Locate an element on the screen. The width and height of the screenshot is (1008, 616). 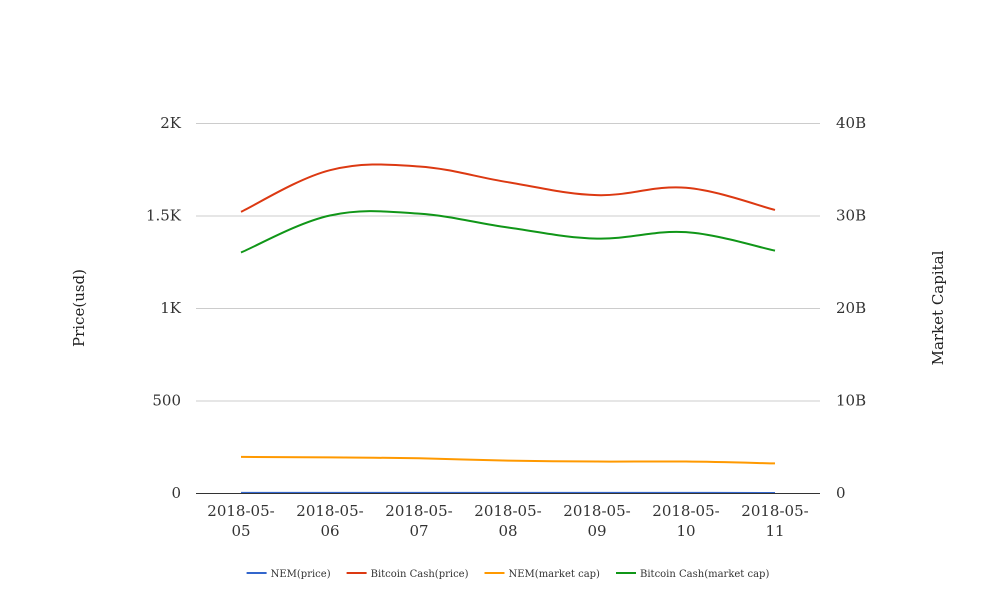
series-line-bitcoin-cash-market-cap is located at coordinates (508, 232).